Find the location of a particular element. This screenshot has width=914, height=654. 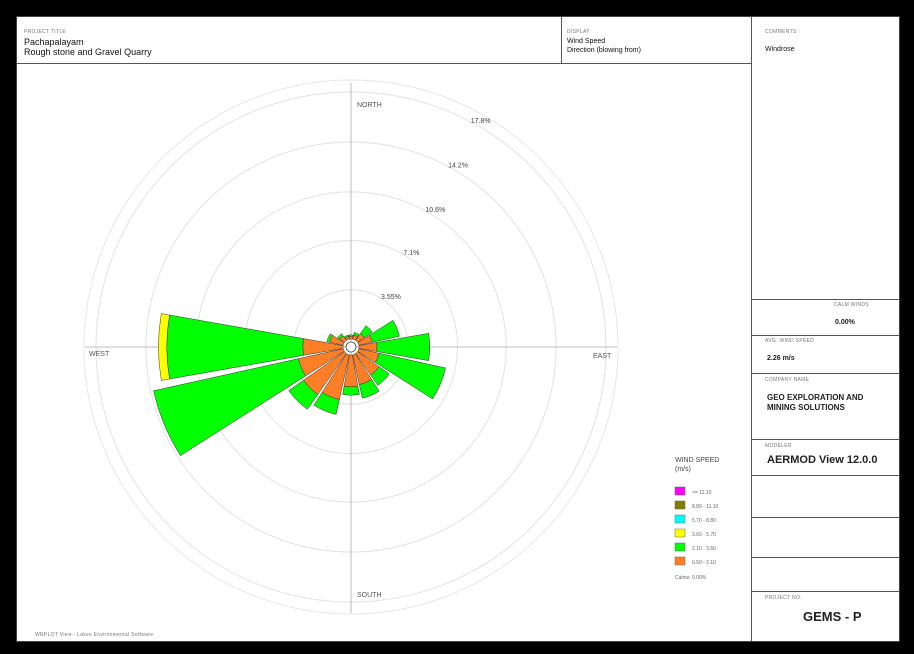

modeler-value: AERMOD View 12.0.0 is located at coordinates (822, 460).